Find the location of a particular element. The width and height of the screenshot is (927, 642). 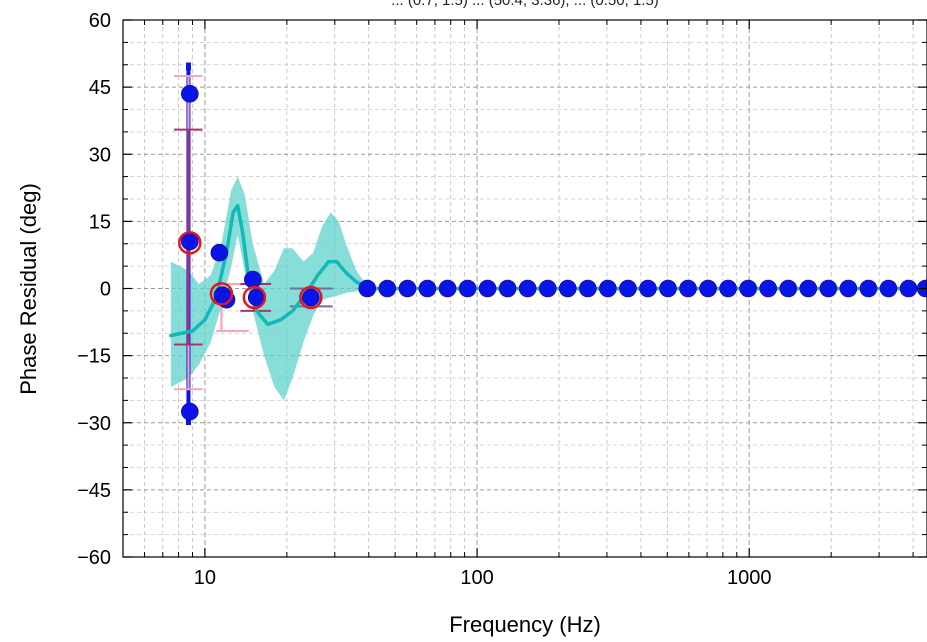

x-tick-label: 100 is located at coordinates (476, 578).